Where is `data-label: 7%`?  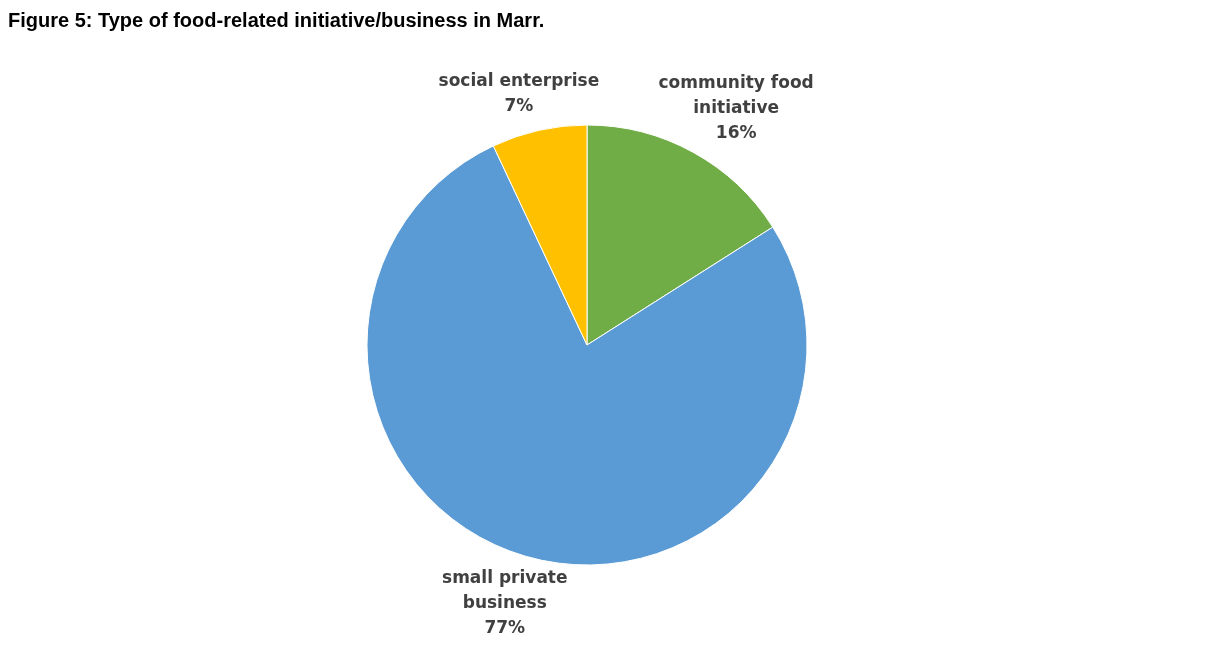
data-label: 7% is located at coordinates (519, 105).